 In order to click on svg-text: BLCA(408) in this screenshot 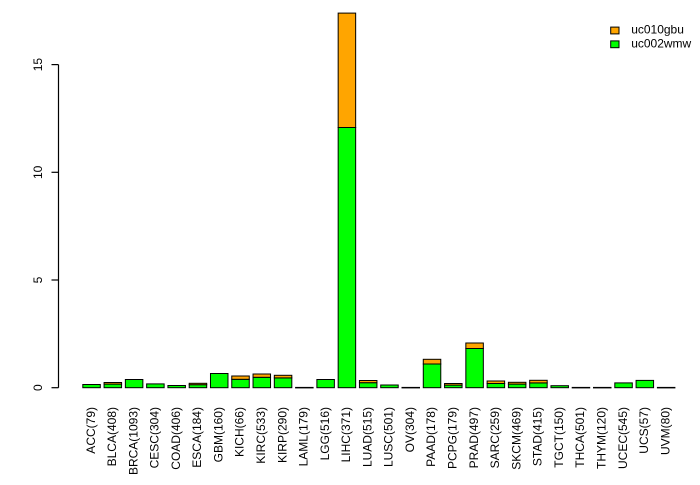, I will do `click(112, 436)`.